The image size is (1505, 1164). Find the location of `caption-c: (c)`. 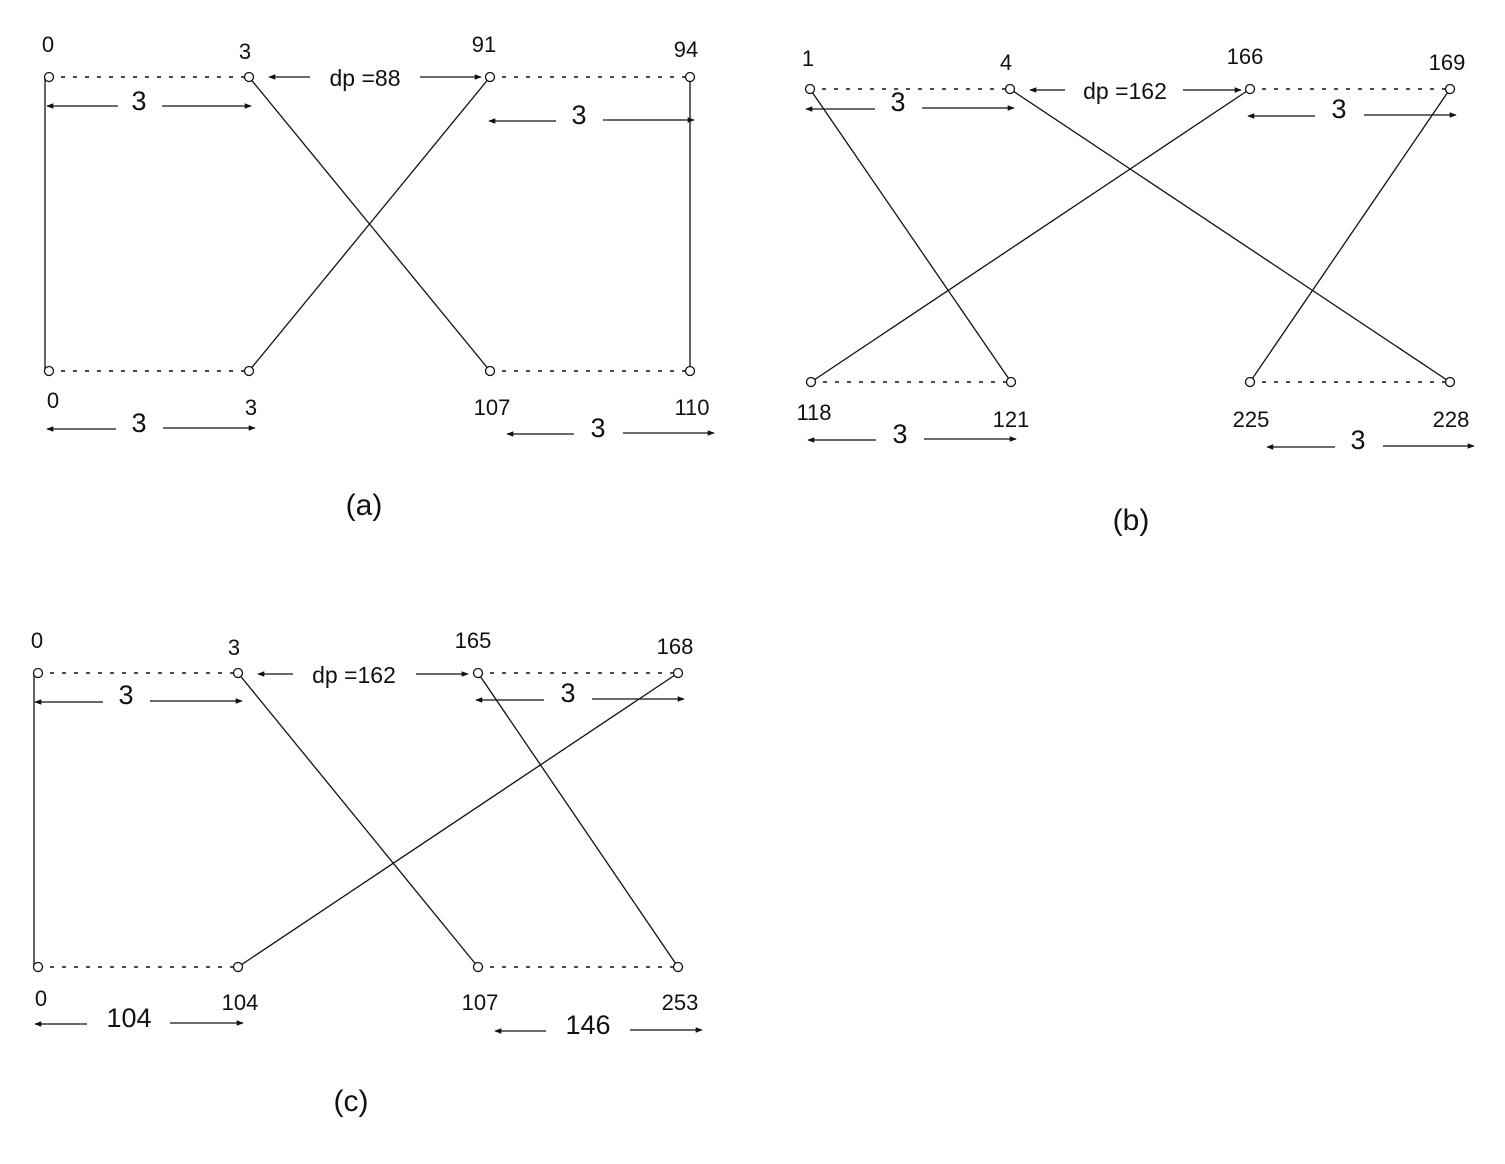

caption-c: (c) is located at coordinates (351, 1101).